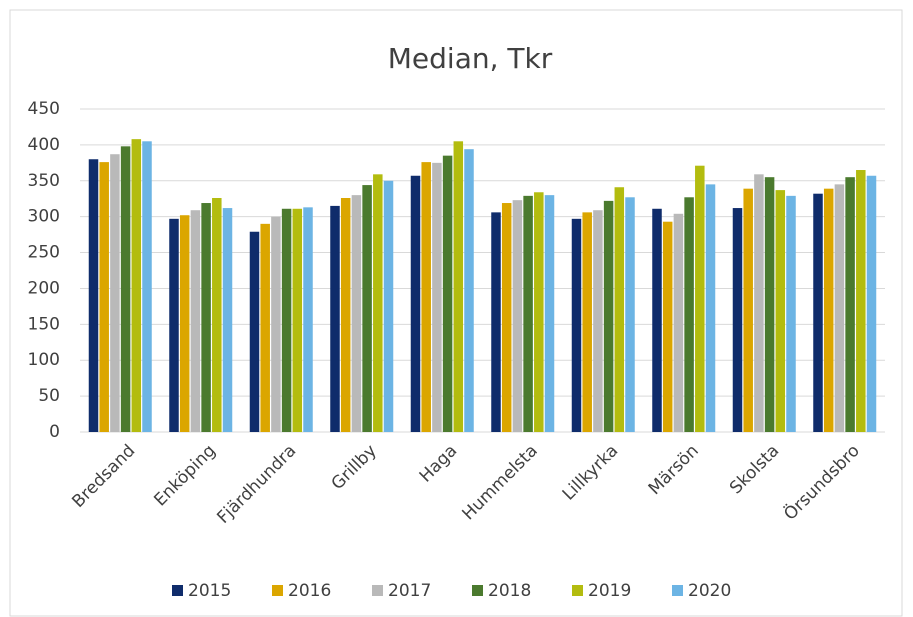 The image size is (913, 617). Describe the element at coordinates (209, 591) in the screenshot. I see `legend-label: 2015` at that location.